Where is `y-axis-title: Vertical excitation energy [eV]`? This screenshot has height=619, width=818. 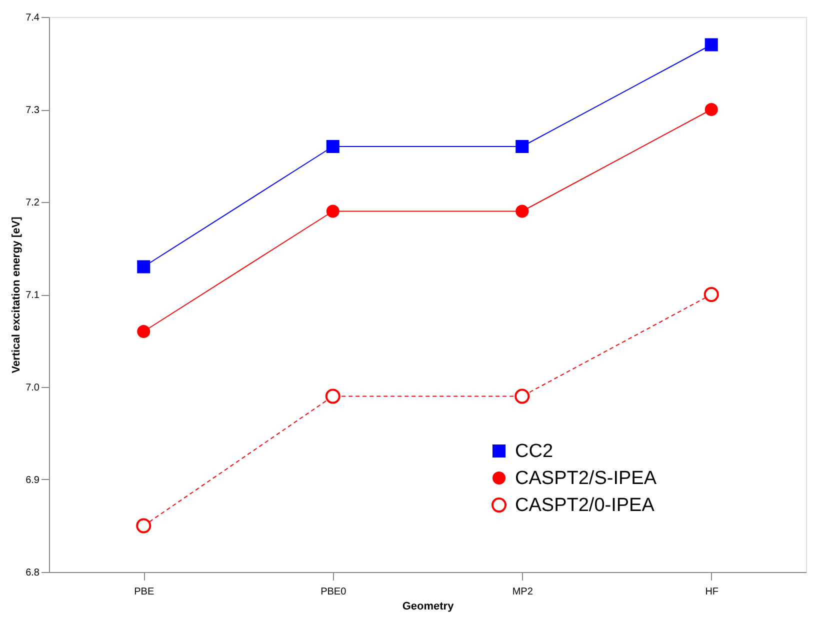 y-axis-title: Vertical excitation energy [eV] is located at coordinates (16, 295).